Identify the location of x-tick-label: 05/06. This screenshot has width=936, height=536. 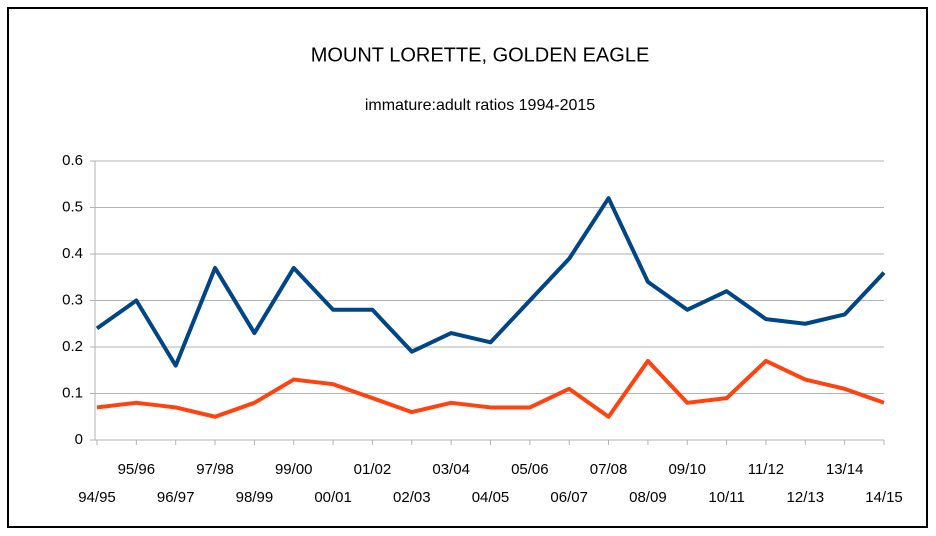
(530, 469).